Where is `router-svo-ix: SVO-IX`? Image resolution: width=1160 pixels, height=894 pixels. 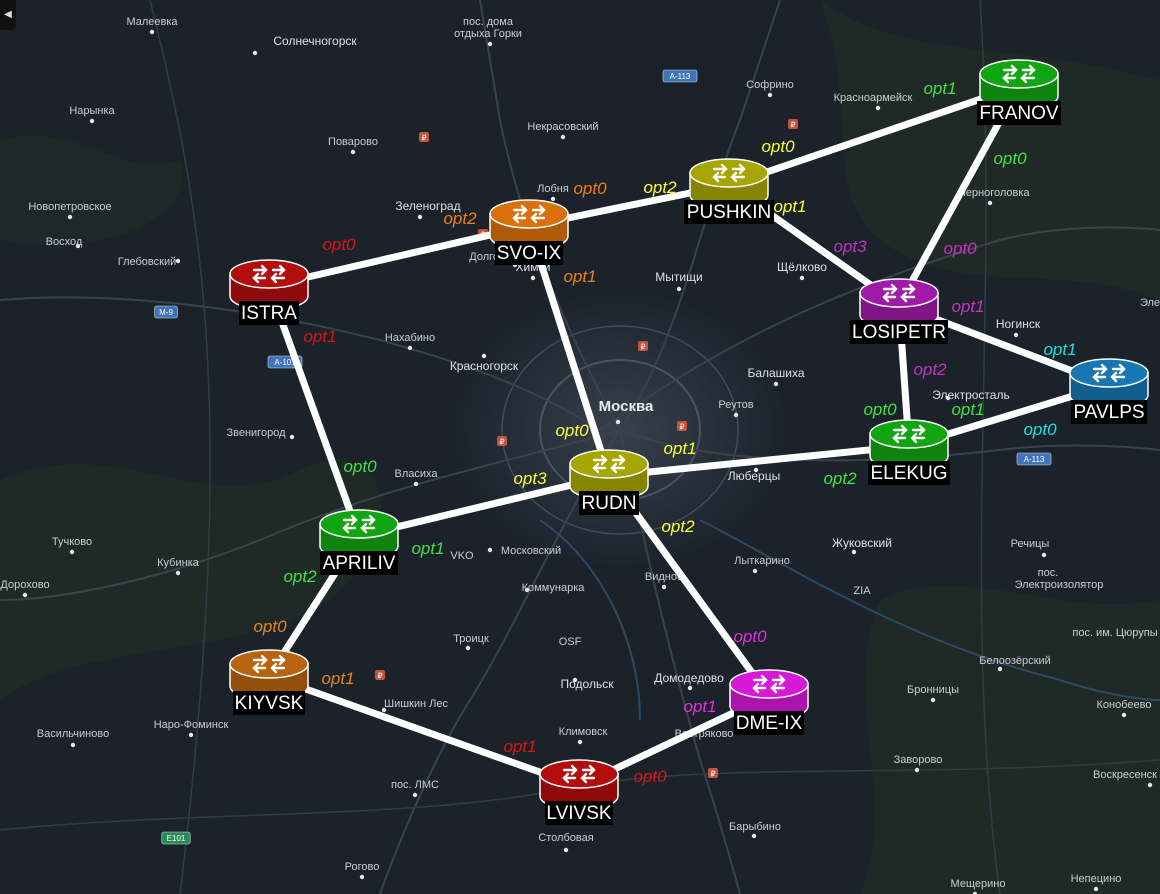
router-svo-ix: SVO-IX is located at coordinates (529, 232).